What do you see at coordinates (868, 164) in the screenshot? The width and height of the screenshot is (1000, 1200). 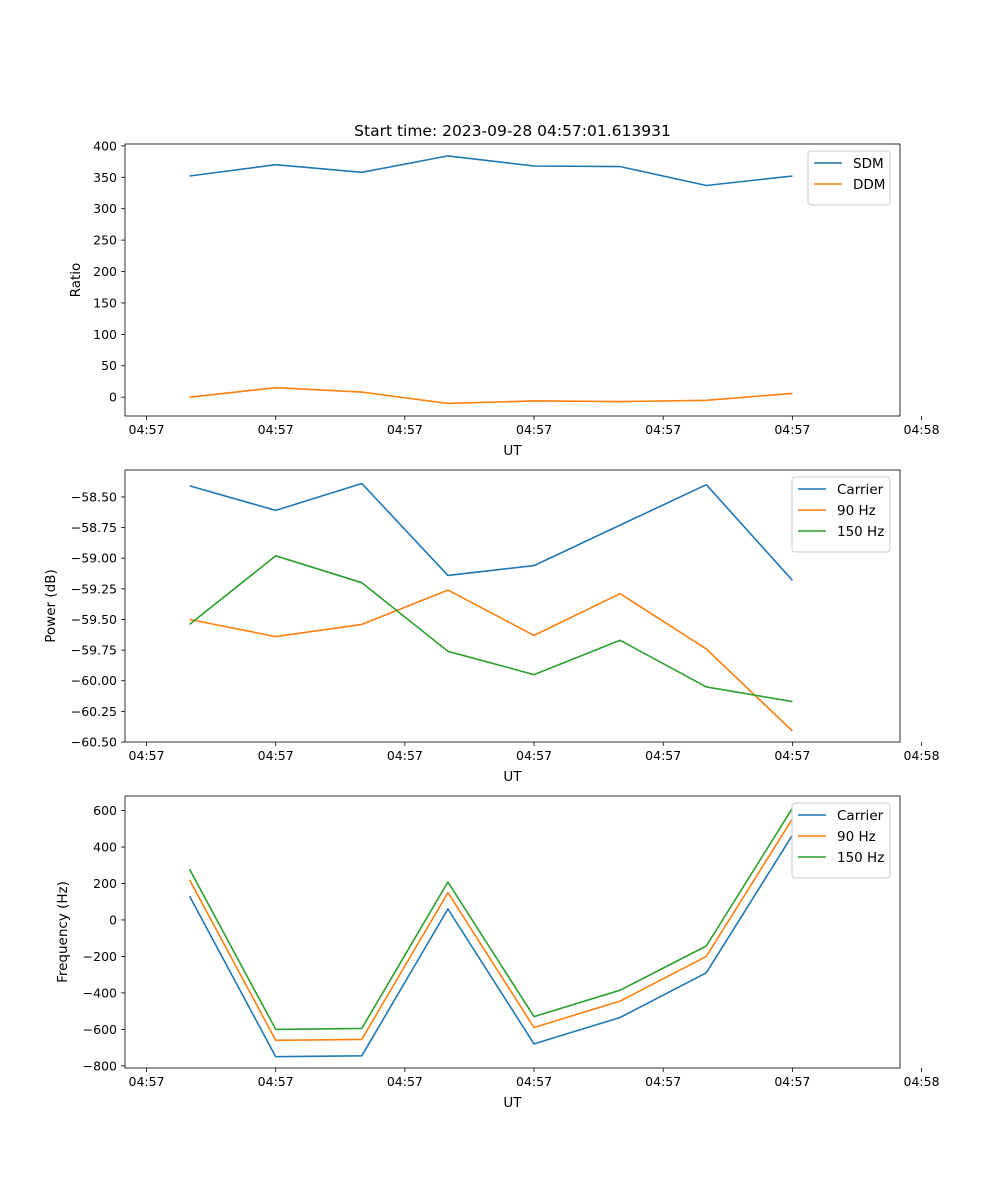 I see `legend-label: SDM` at bounding box center [868, 164].